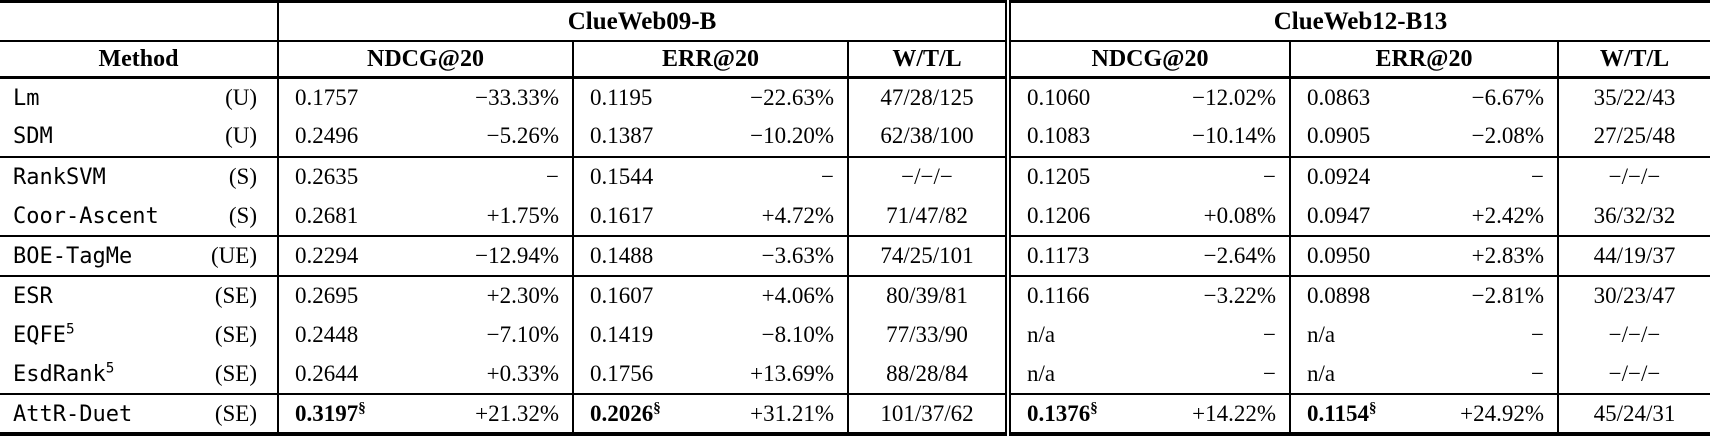  I want to click on score-cell: 0.2026§ +31.21%, so click(710, 414).